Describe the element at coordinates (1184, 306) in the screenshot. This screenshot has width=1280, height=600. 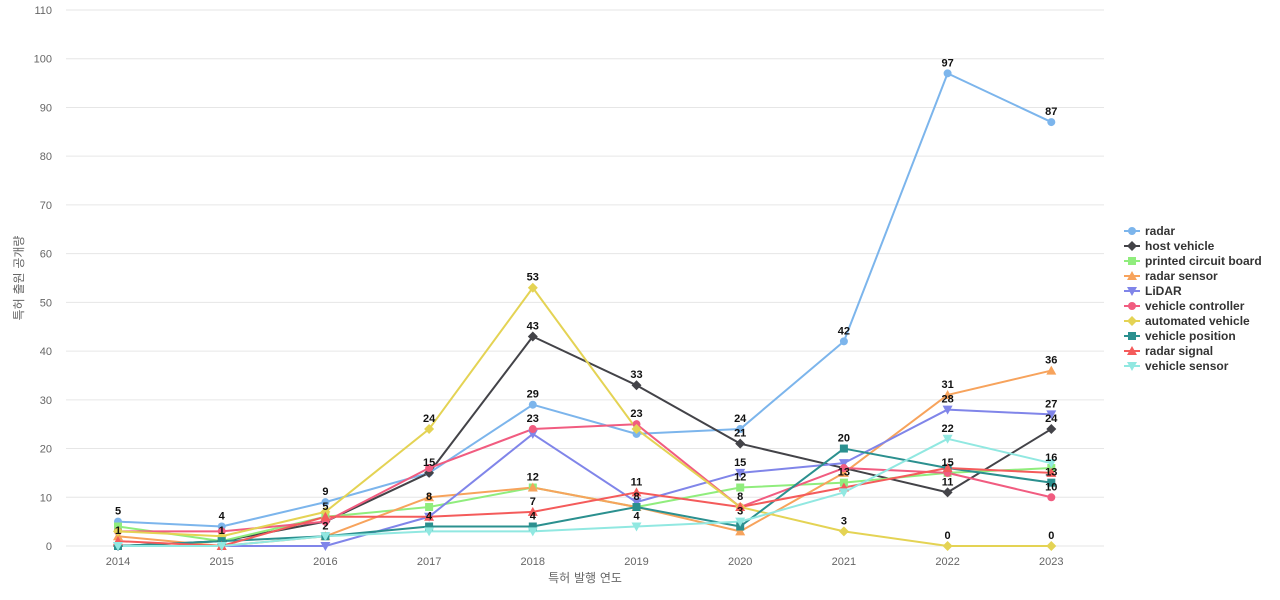
I see `legend-item-vehicle-controller: vehicle controller` at that location.